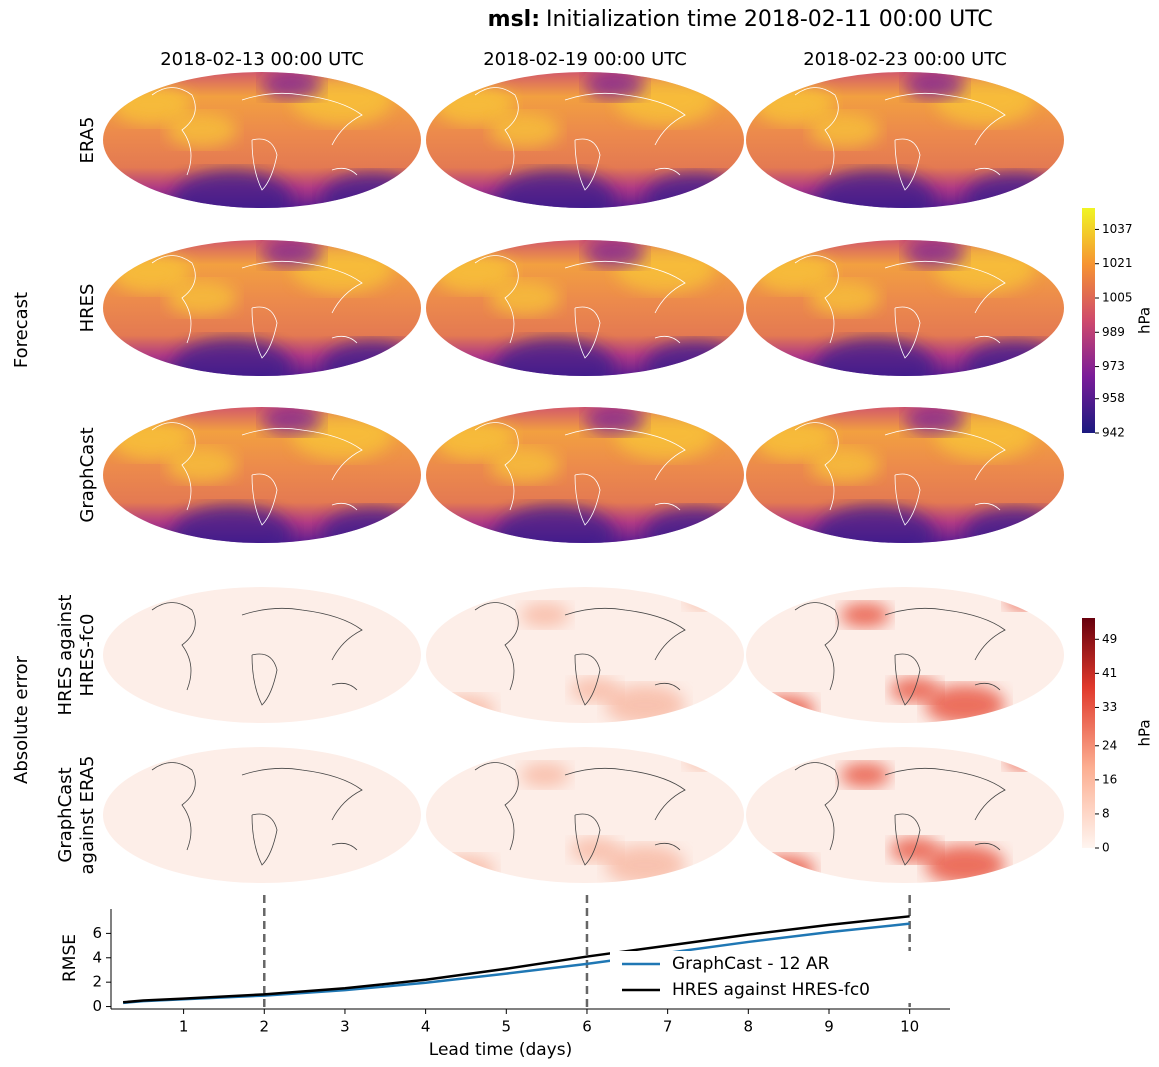  Describe the element at coordinates (1109, 779) in the screenshot. I see `colorbar-tick-label: 16` at that location.